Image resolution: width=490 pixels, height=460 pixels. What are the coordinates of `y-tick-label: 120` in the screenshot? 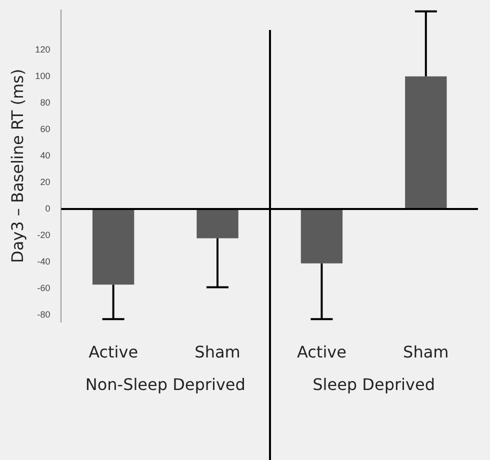 It's located at (42, 49).